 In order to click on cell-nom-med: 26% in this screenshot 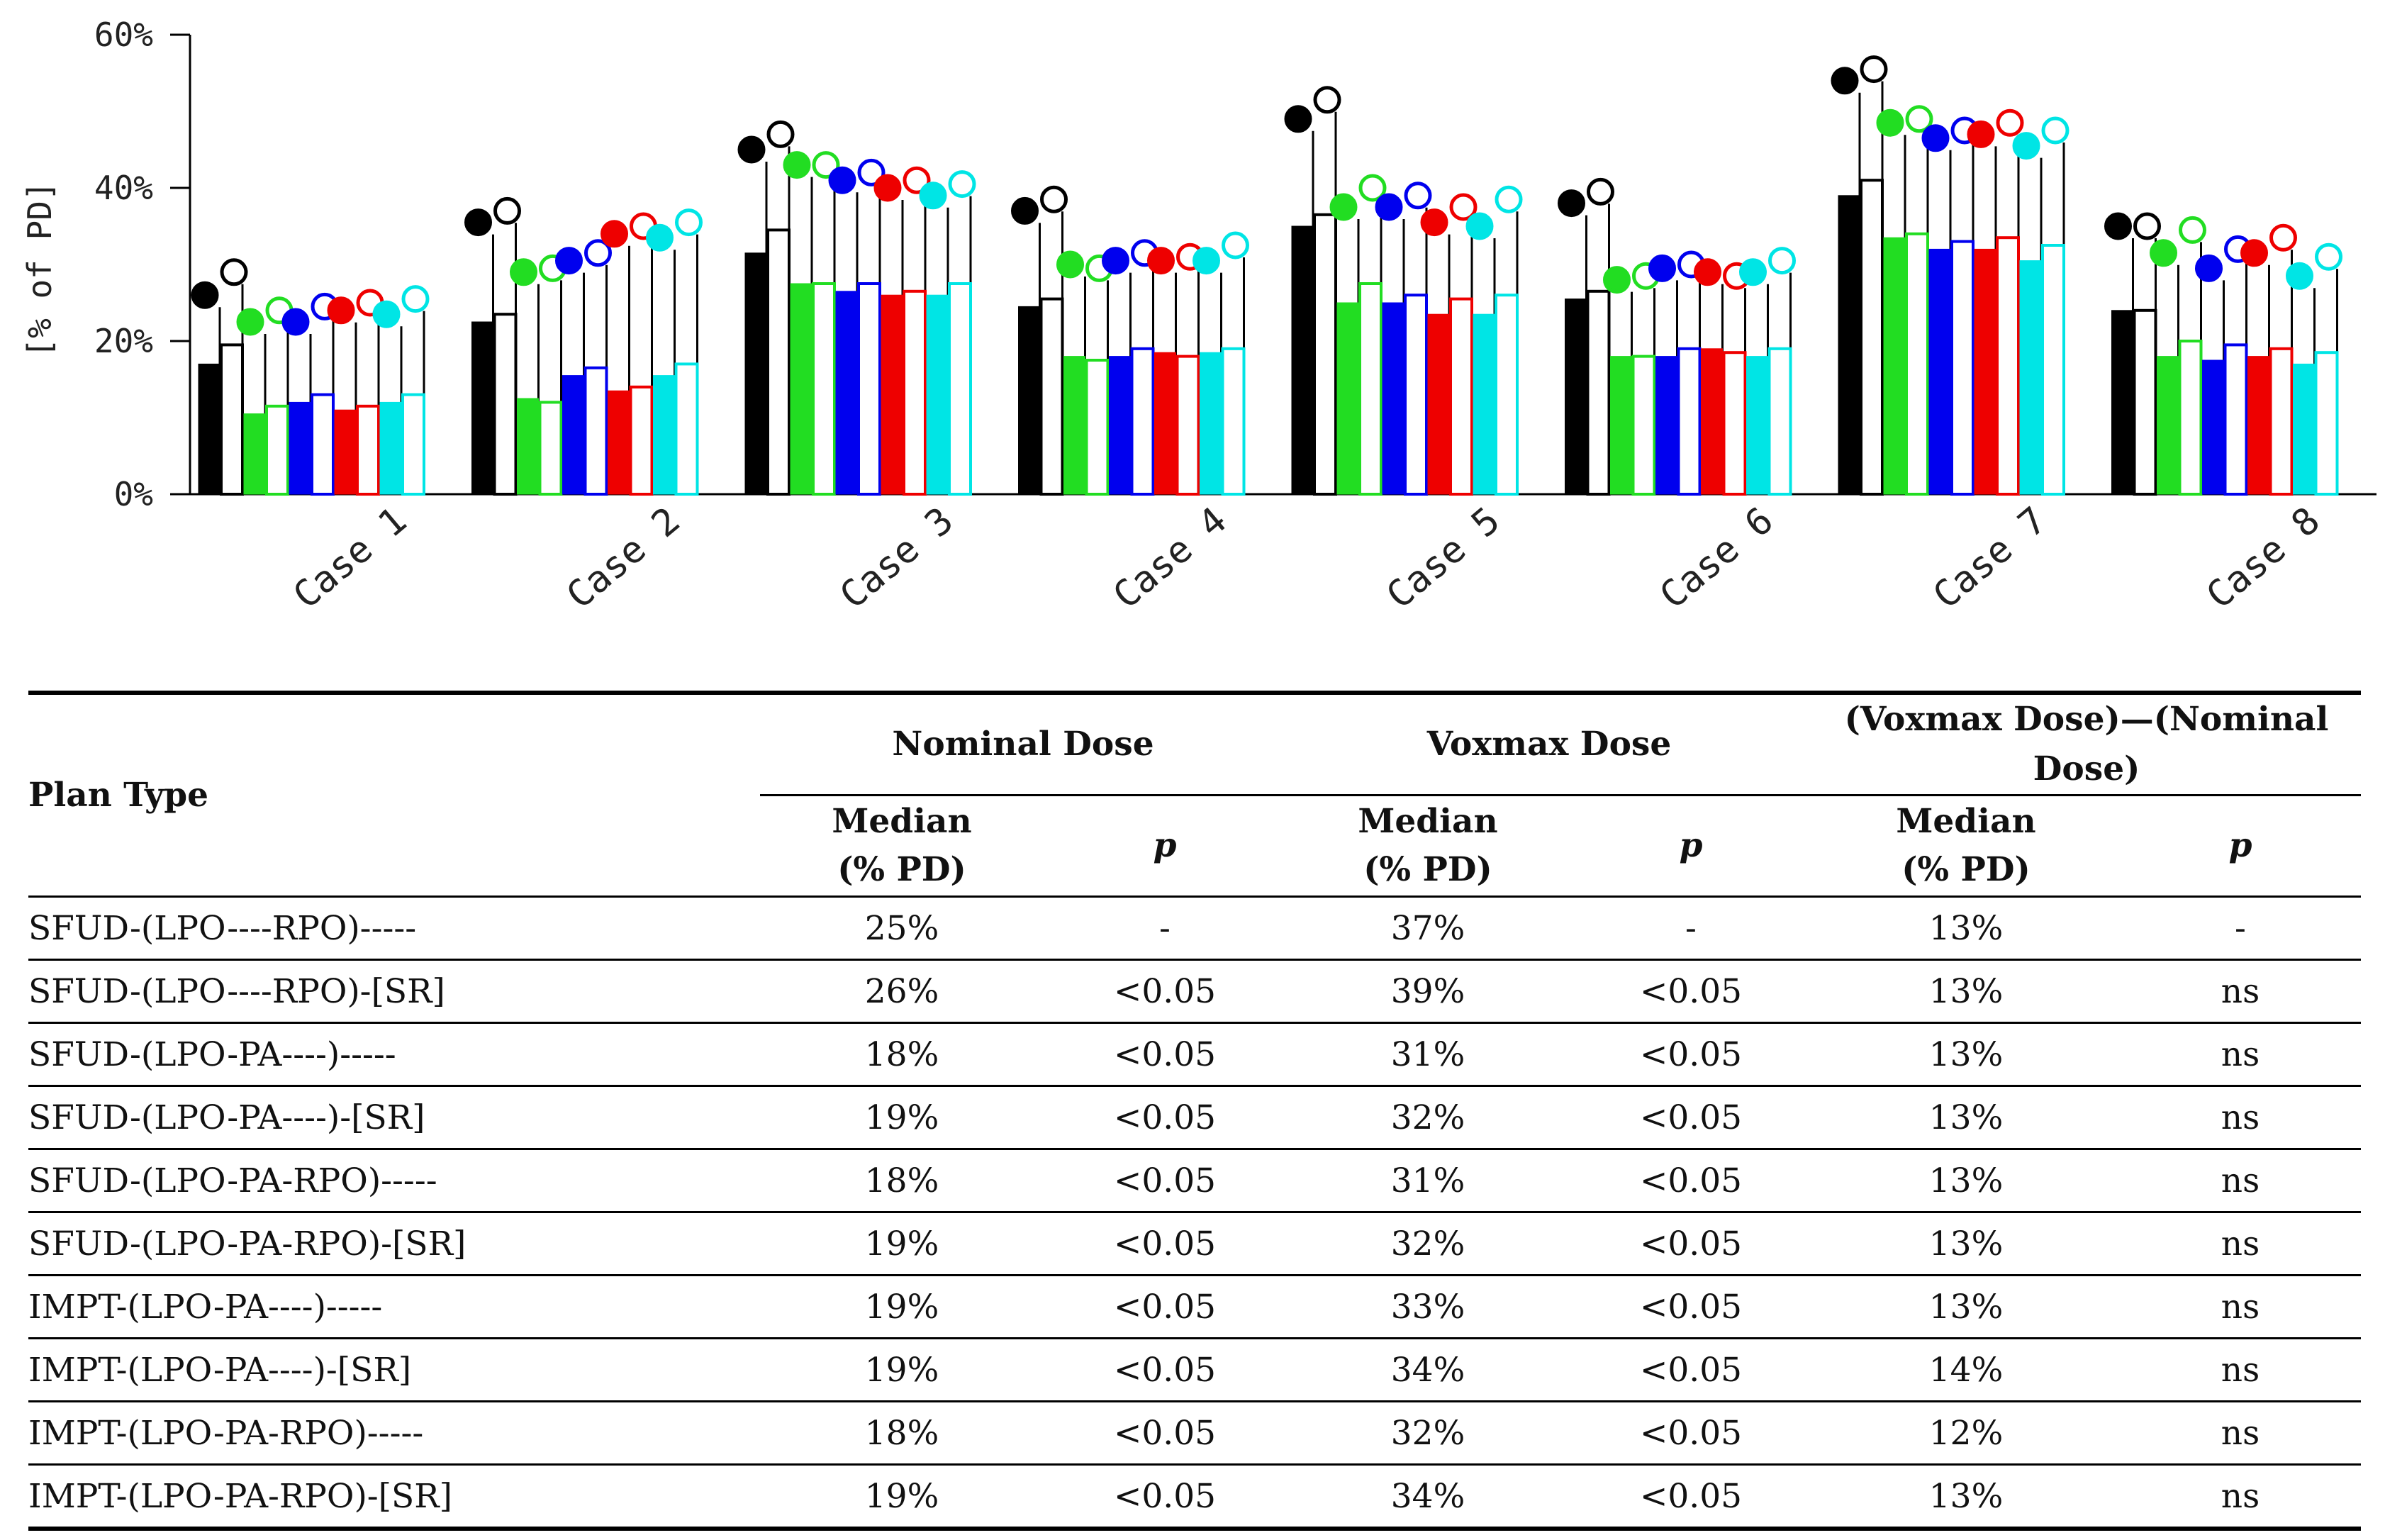, I will do `click(902, 991)`.